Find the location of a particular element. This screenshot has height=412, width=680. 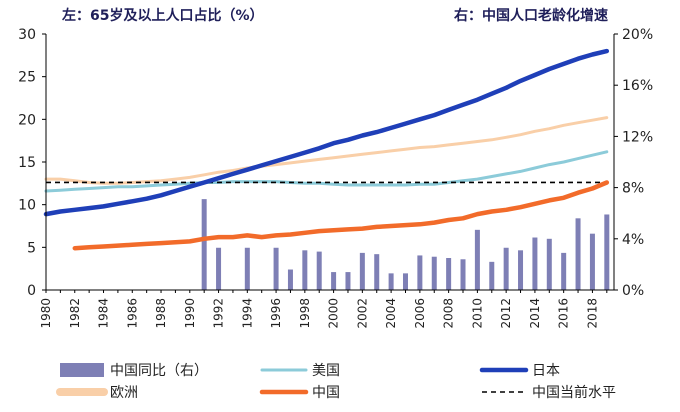

legend-usa: 美国 is located at coordinates (300, 371).